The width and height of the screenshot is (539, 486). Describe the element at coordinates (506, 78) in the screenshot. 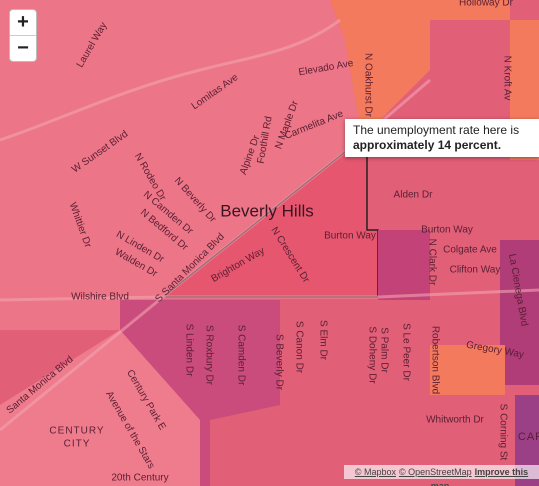

I see `street-label: N Kroft Av` at that location.